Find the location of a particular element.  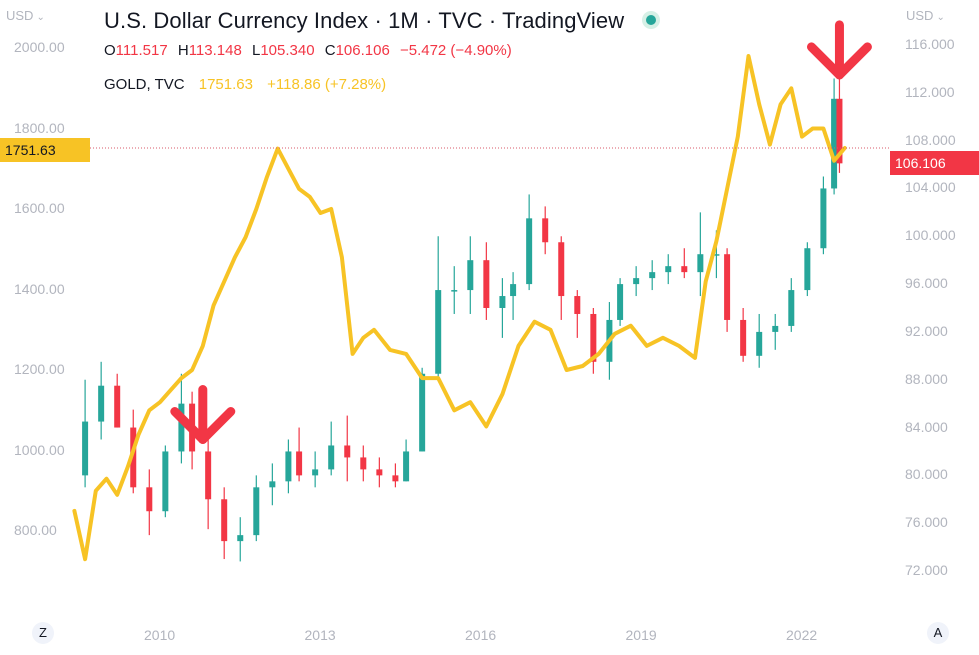

left-tick-label: 1200.00 is located at coordinates (39, 369).